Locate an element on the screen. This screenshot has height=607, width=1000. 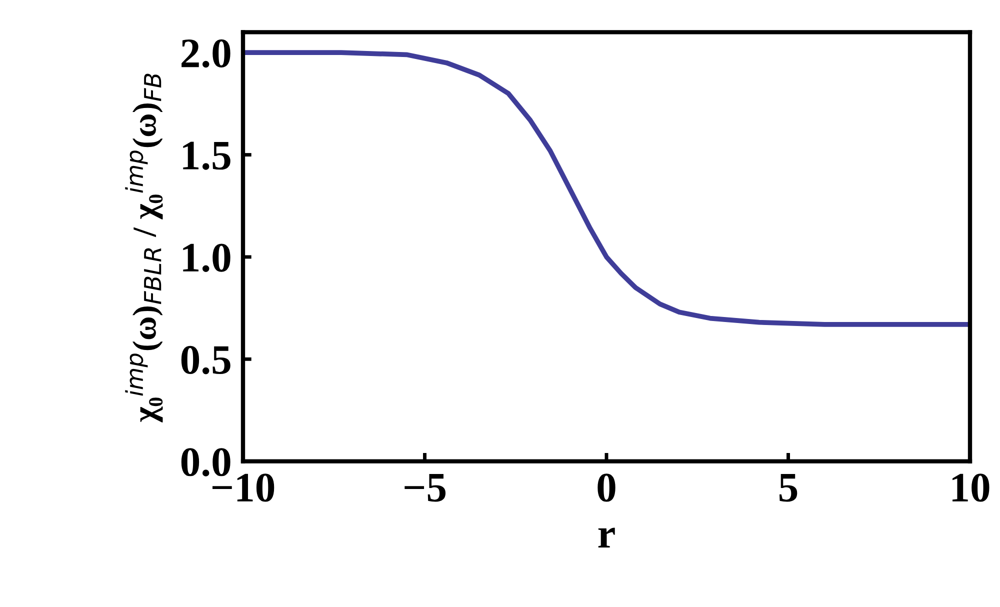
y-axis-title: χ₀$^{imp}$(ω)$_{FBLR}$ / χ₀$^{imp}$(ω)$_{FB}$ is located at coordinates (144, 248).